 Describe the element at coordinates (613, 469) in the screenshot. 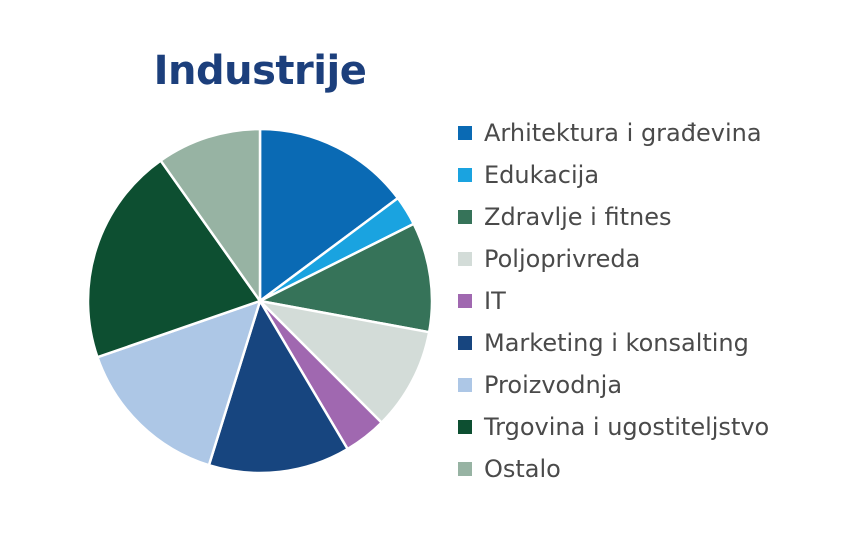

I see `legend-item: Ostalo` at that location.